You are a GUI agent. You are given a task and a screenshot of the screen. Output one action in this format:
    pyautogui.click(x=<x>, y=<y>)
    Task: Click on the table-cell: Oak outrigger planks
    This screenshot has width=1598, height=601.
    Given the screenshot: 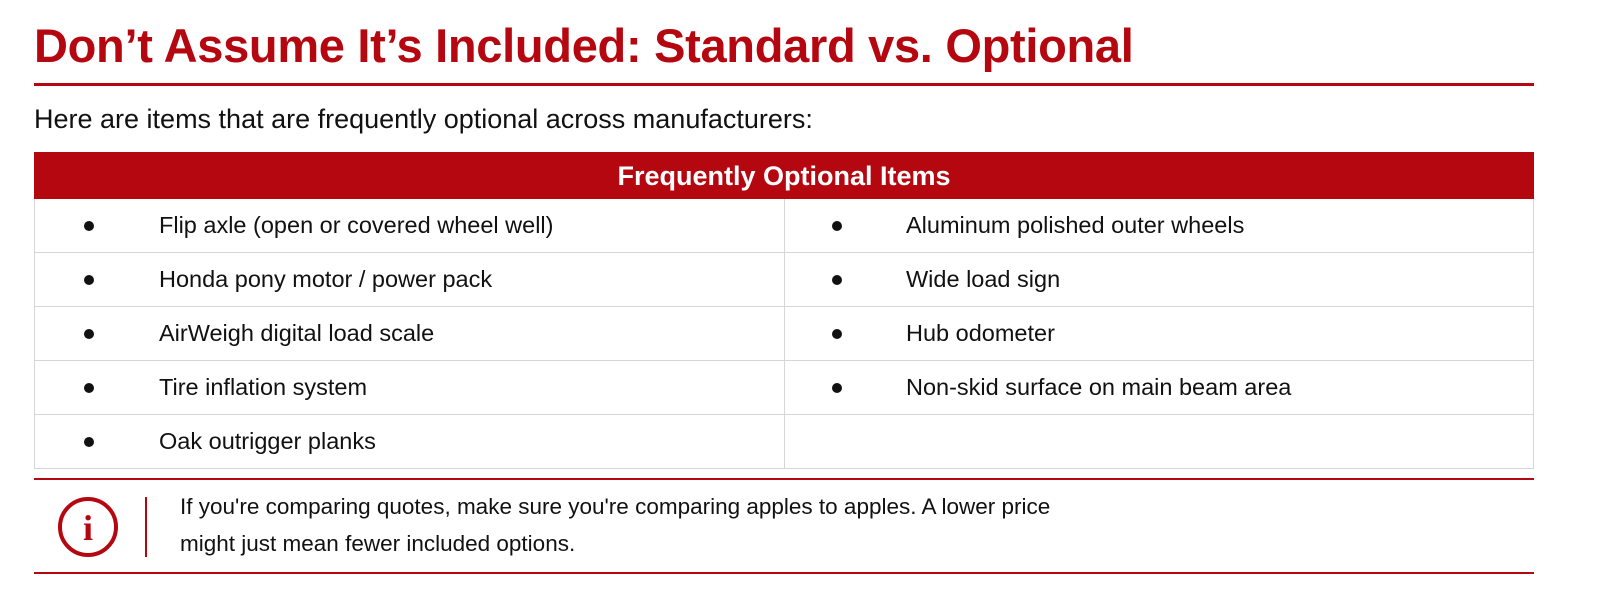 What is the action you would take?
    pyautogui.click(x=409, y=441)
    